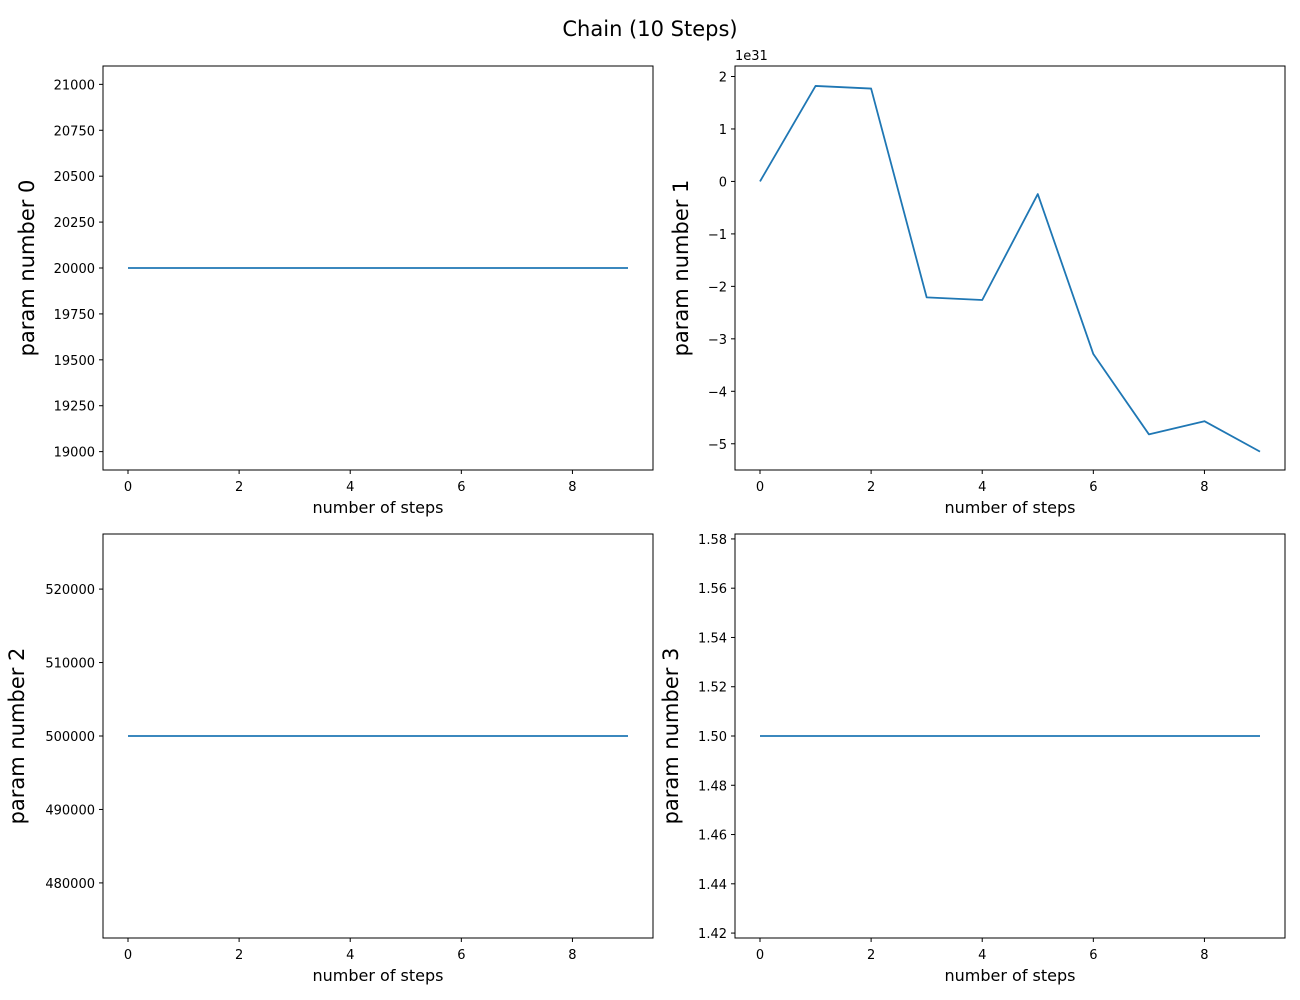 Image resolution: width=1300 pixels, height=1000 pixels. Describe the element at coordinates (712, 540) in the screenshot. I see `y-tick-label: 1.58` at that location.